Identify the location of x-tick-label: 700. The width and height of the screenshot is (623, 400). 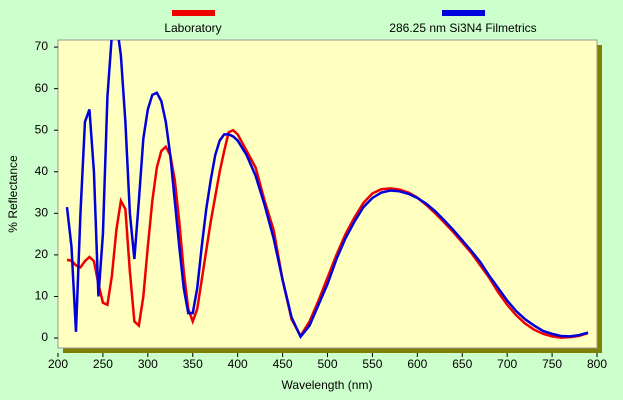
(507, 364).